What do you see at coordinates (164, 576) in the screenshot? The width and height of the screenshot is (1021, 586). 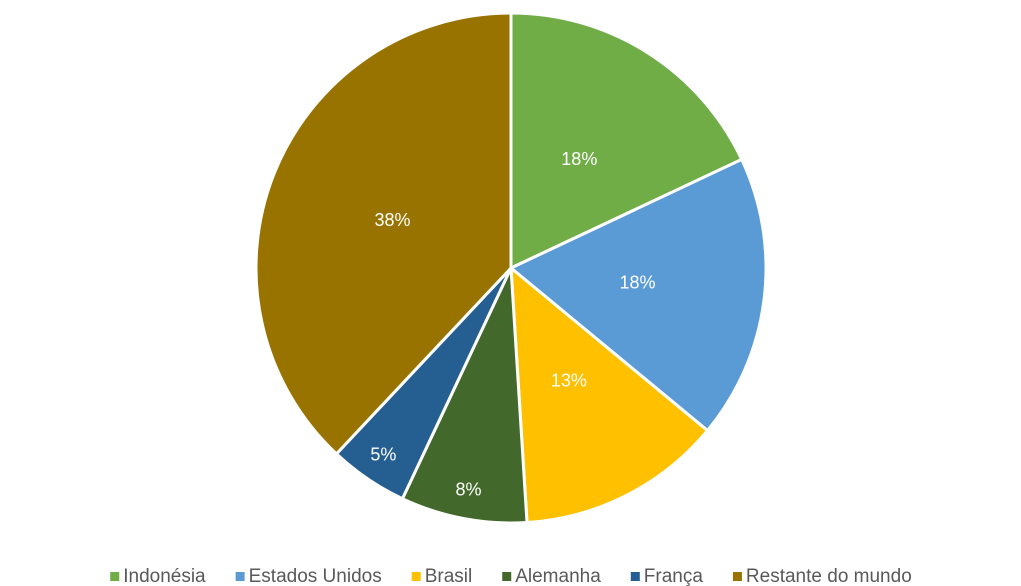 I see `legend-label: Indonésia` at bounding box center [164, 576].